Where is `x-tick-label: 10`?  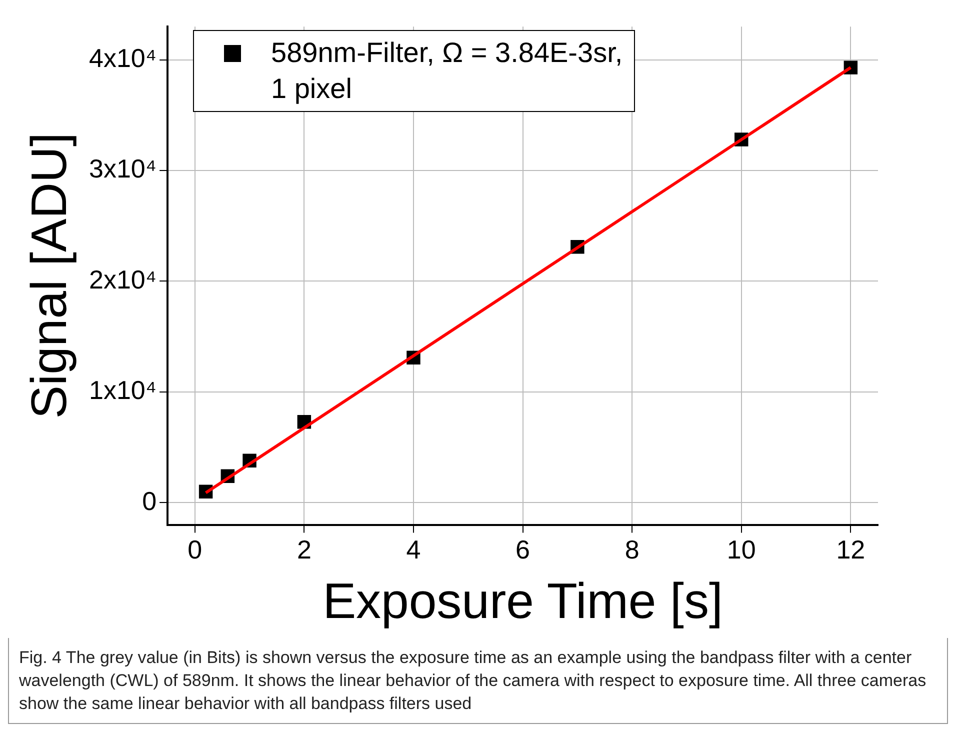 x-tick-label: 10 is located at coordinates (741, 549).